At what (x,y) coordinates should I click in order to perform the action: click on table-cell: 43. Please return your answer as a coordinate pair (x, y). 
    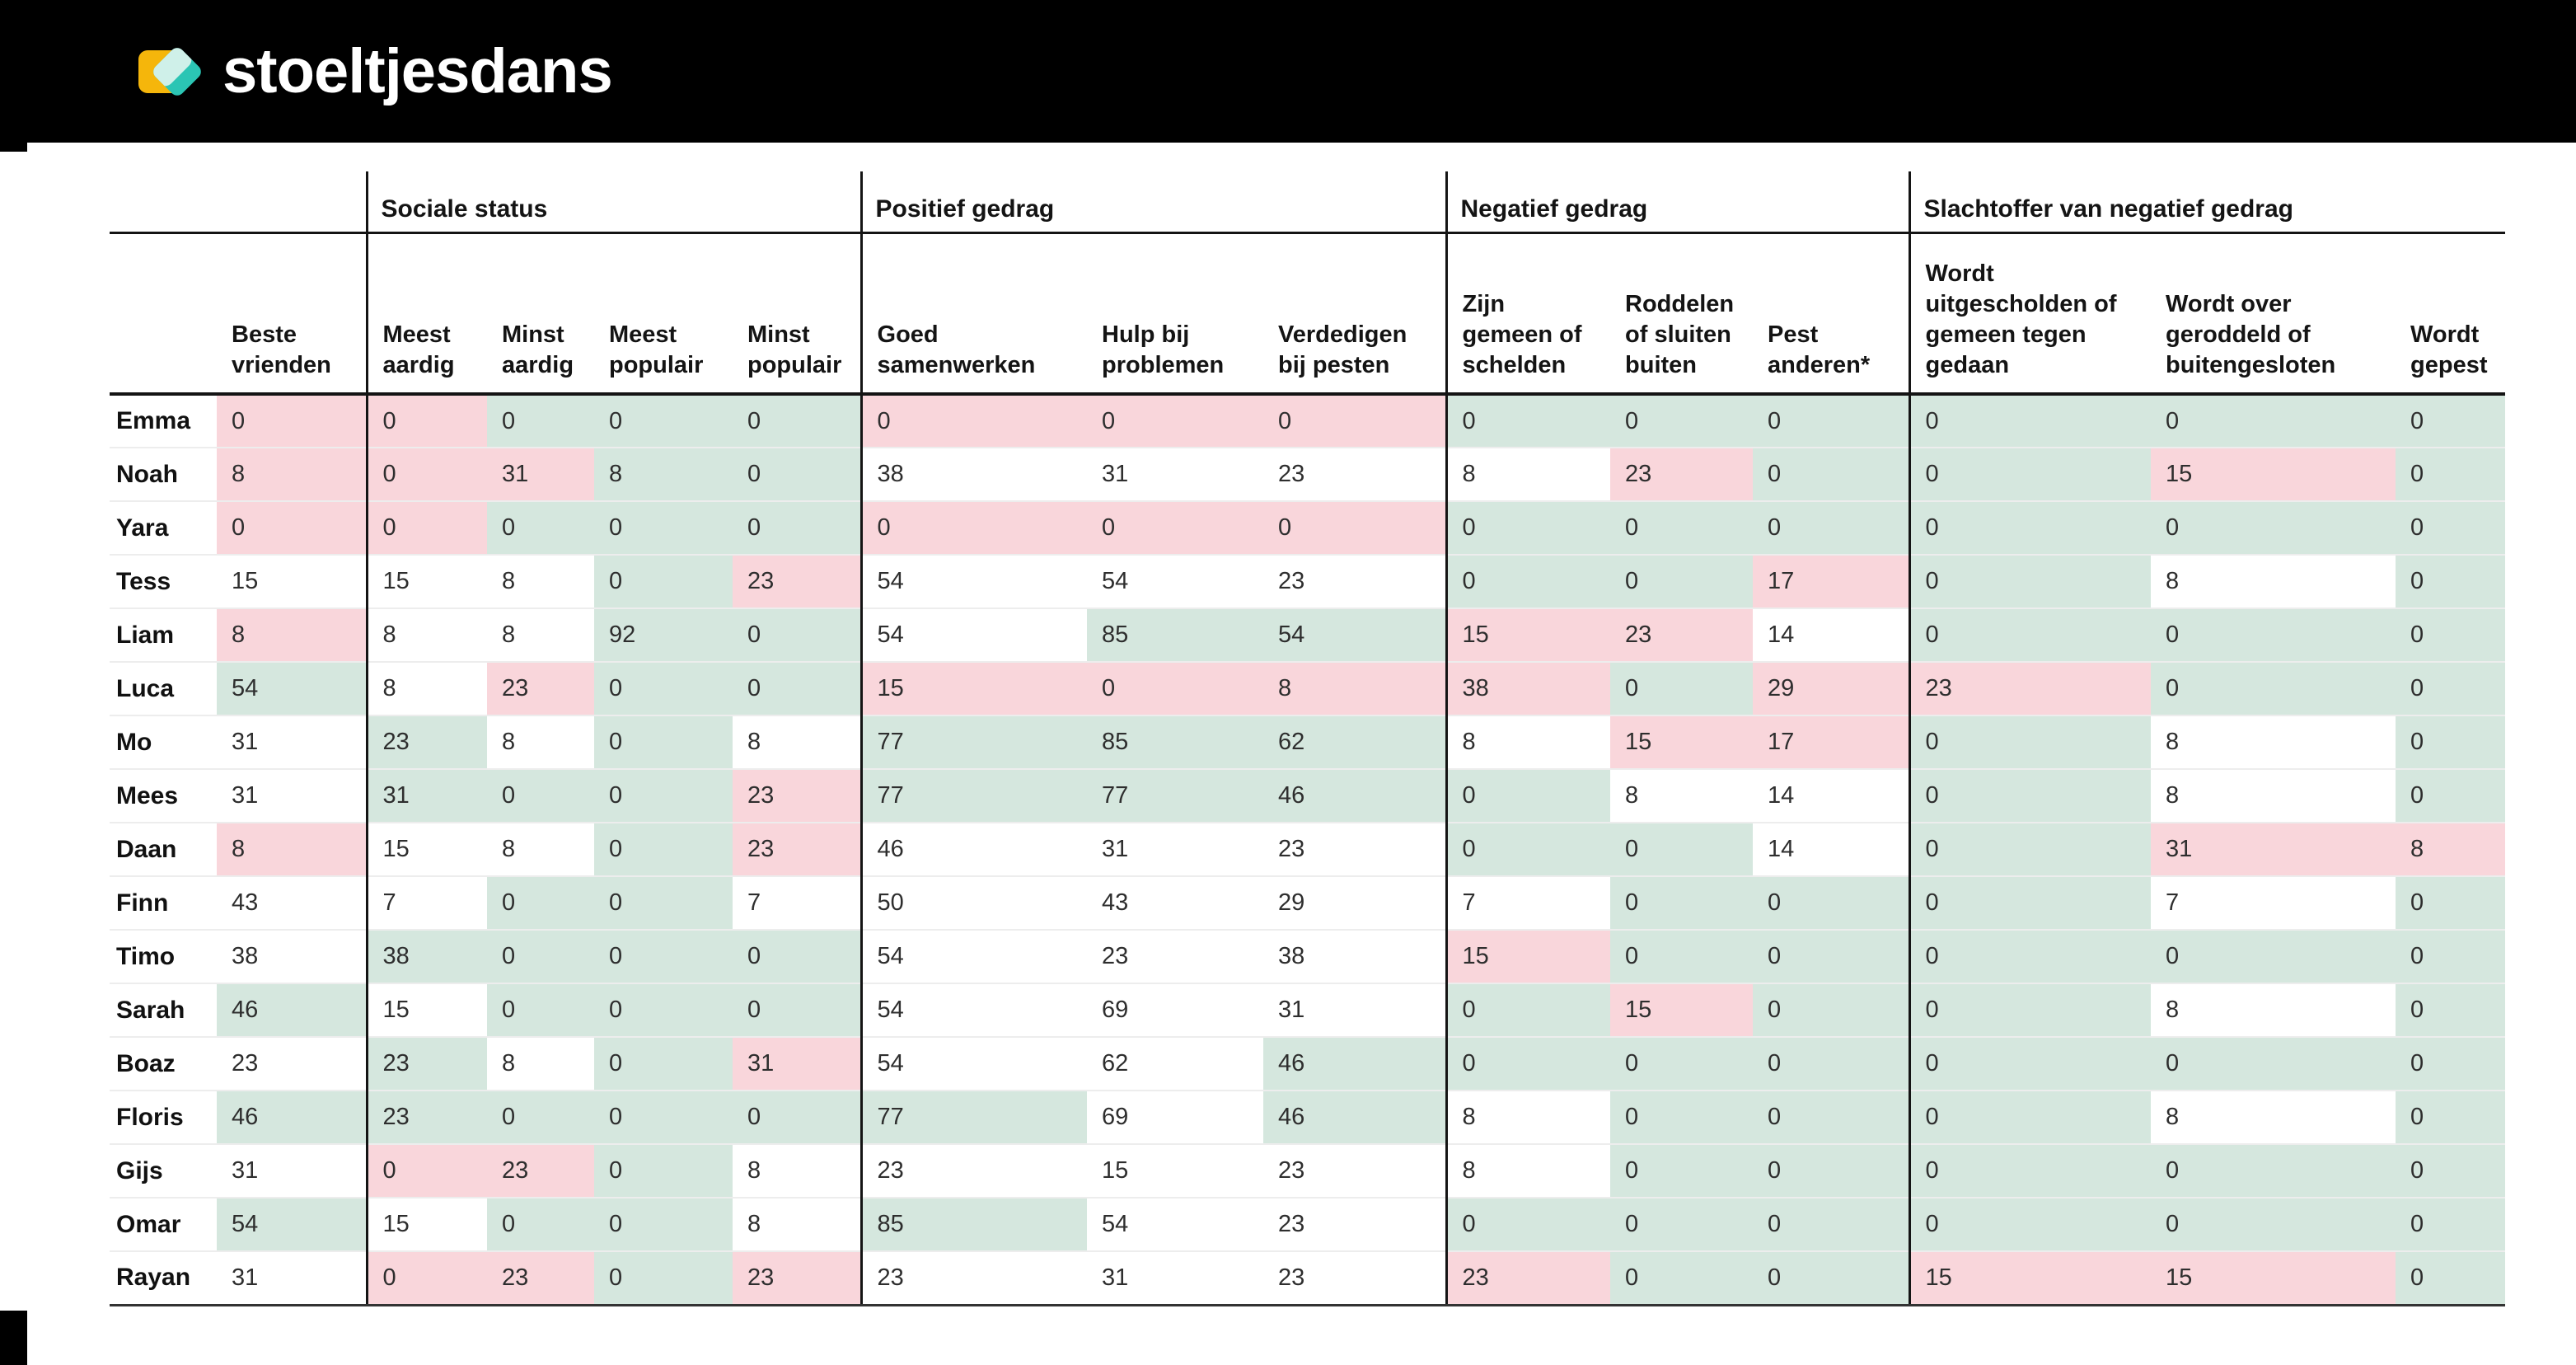
    Looking at the image, I should click on (1175, 902).